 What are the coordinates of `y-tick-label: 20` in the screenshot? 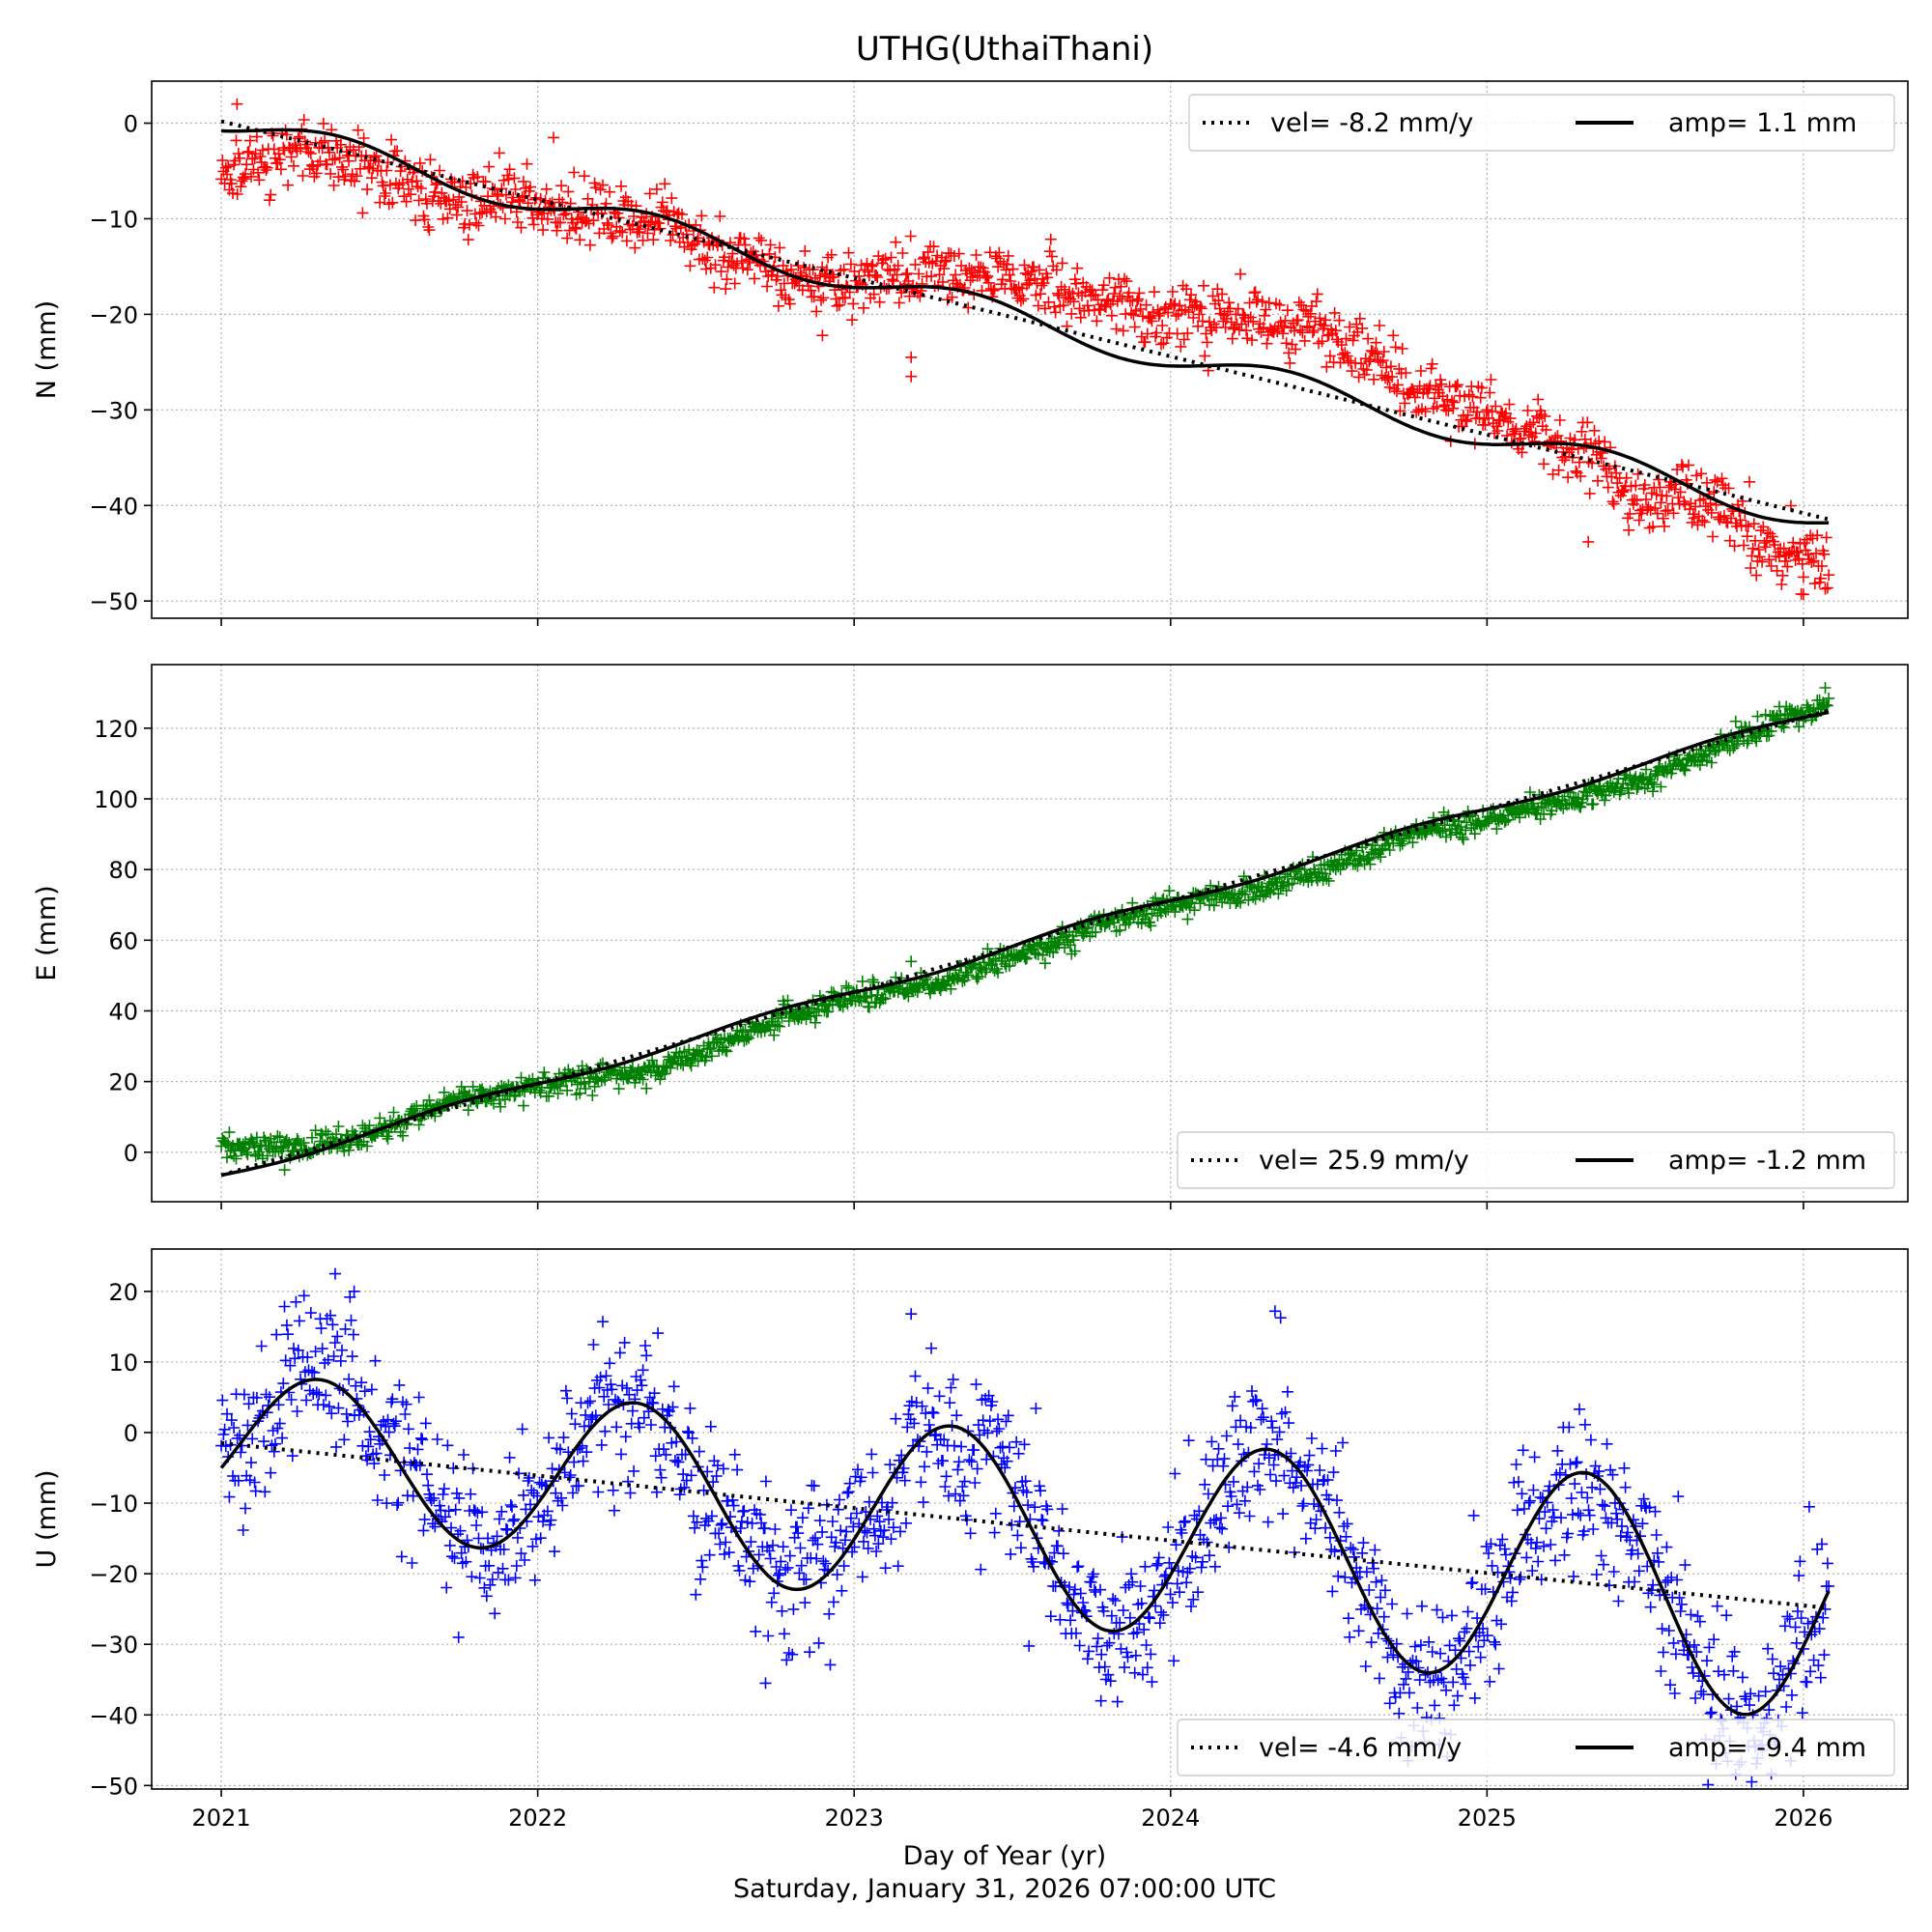 It's located at (123, 1292).